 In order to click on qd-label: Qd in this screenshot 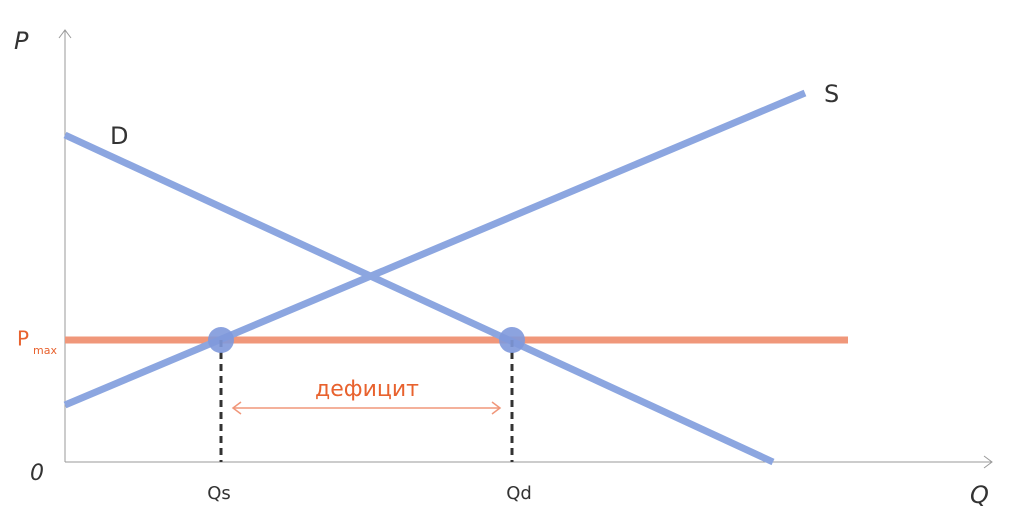, I will do `click(519, 493)`.